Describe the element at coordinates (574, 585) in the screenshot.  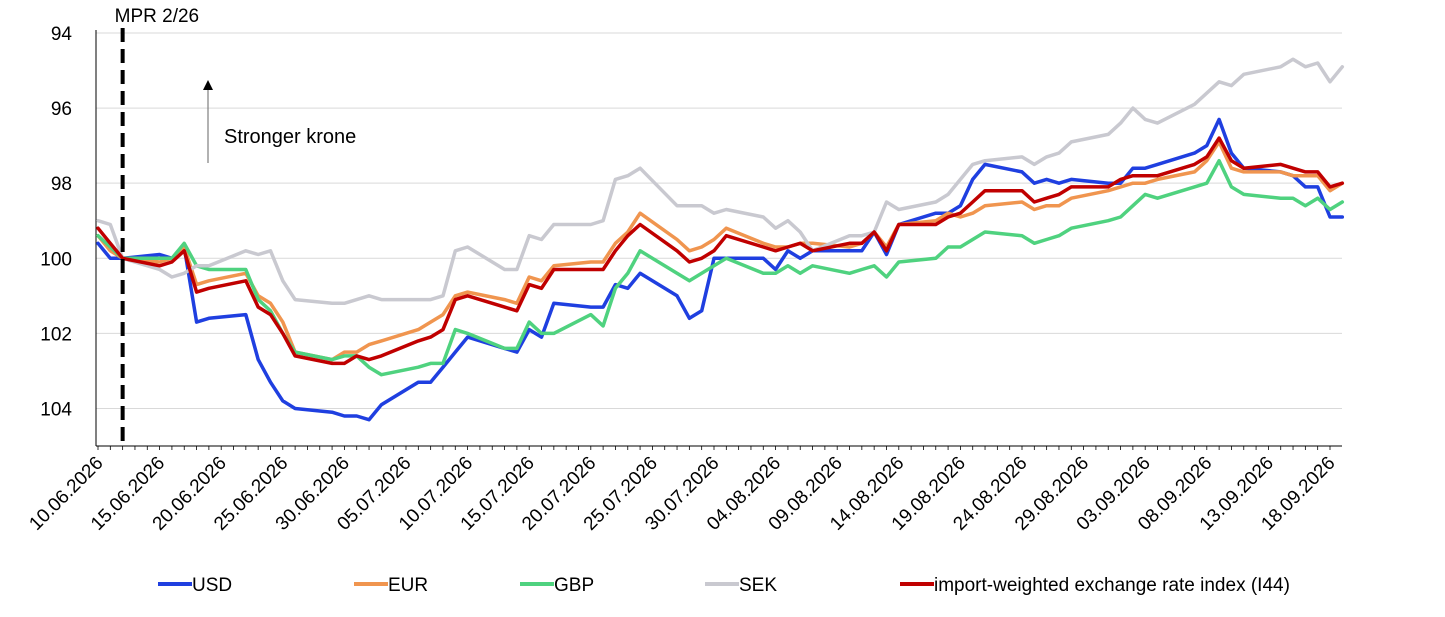
I see `legend-label: GBP` at that location.